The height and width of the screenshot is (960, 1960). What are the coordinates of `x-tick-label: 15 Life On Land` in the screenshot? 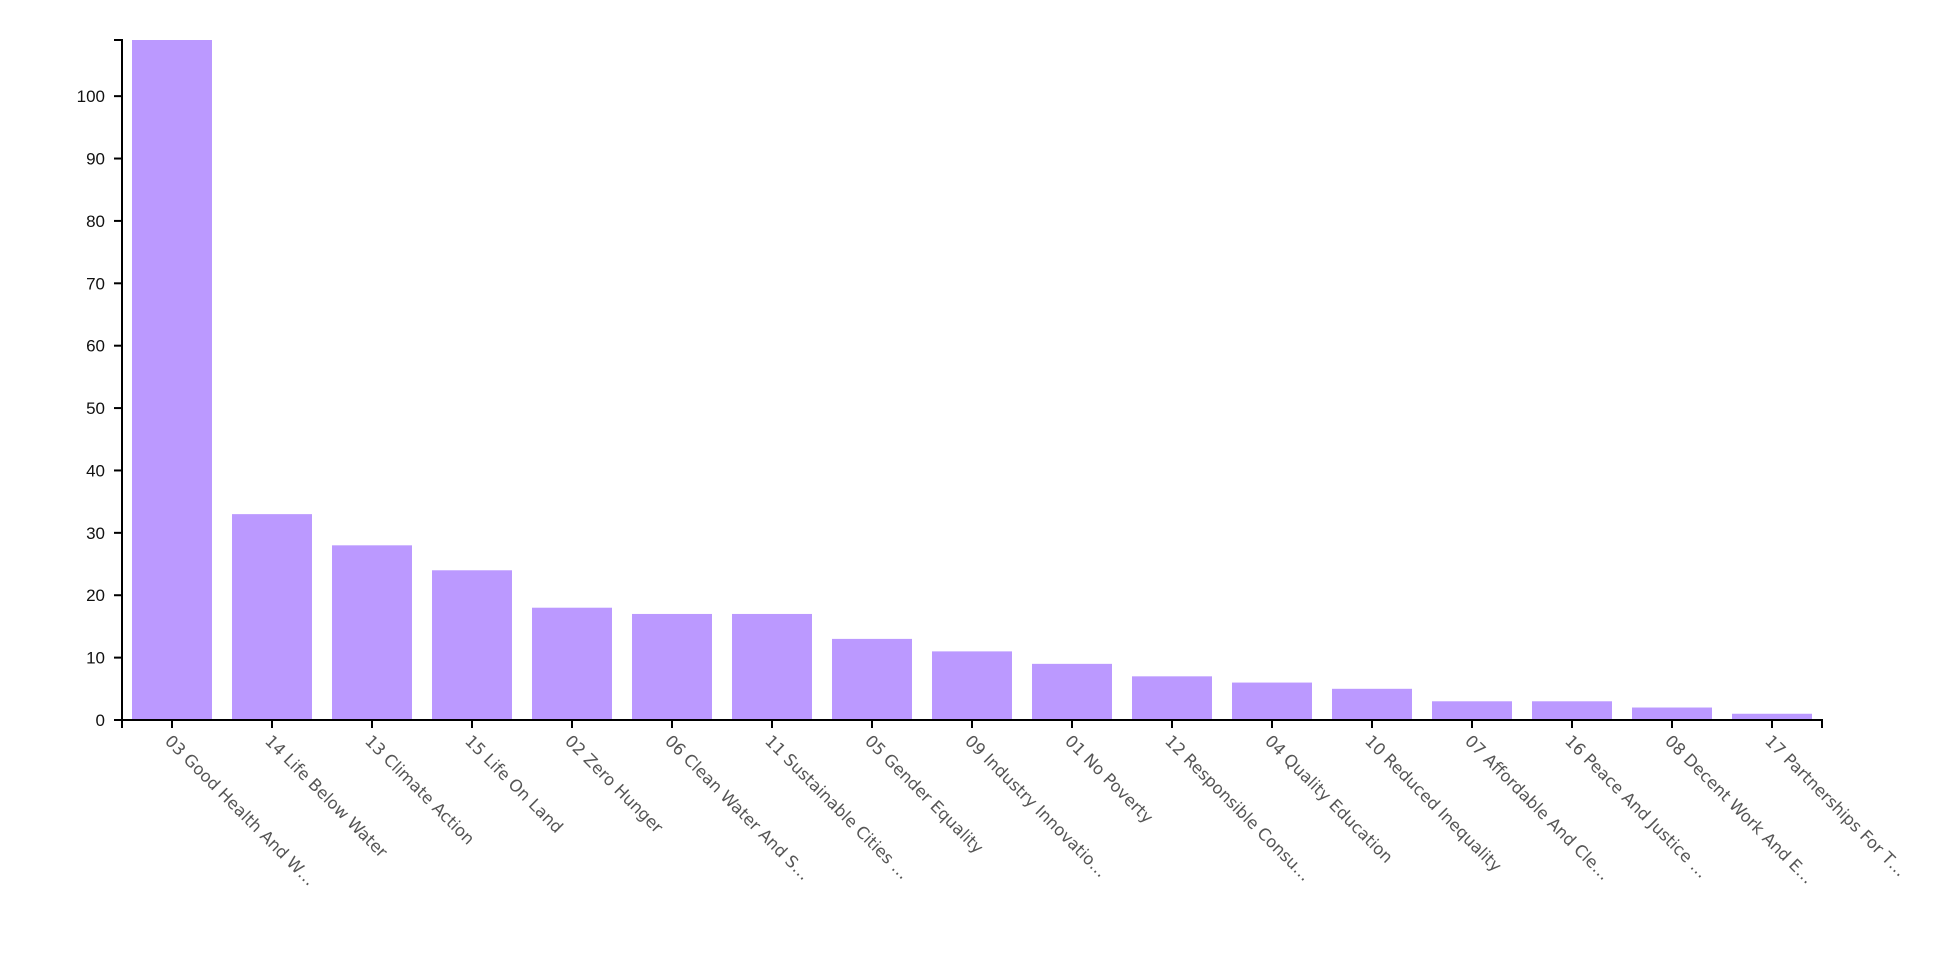 It's located at (513, 783).